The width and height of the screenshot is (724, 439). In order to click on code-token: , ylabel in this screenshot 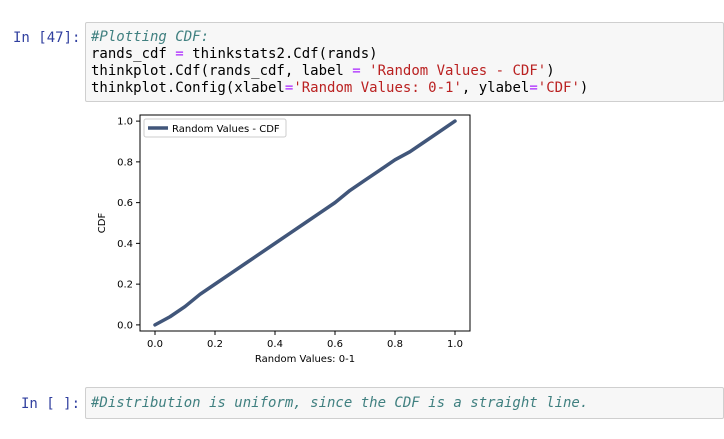, I will do `click(495, 88)`.